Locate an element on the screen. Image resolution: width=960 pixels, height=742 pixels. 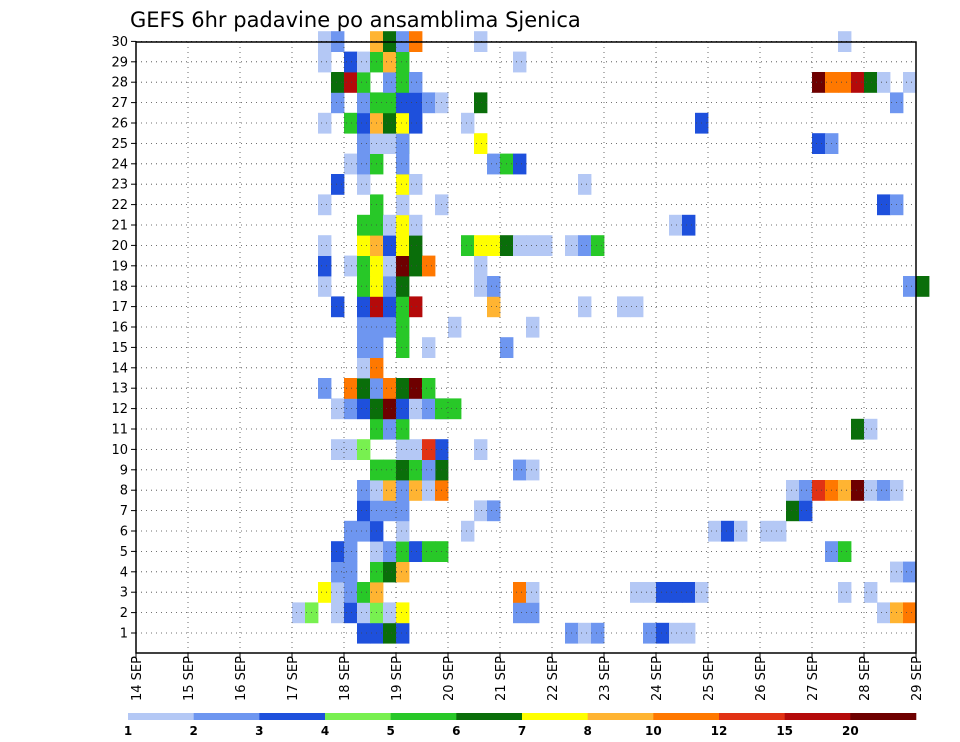
y-tick-label: 1 is located at coordinates (124, 634).